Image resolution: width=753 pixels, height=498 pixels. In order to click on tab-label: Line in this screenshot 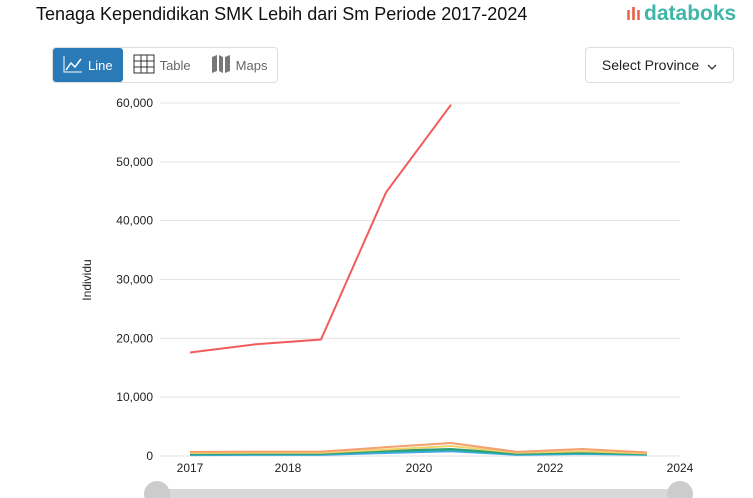, I will do `click(100, 65)`.